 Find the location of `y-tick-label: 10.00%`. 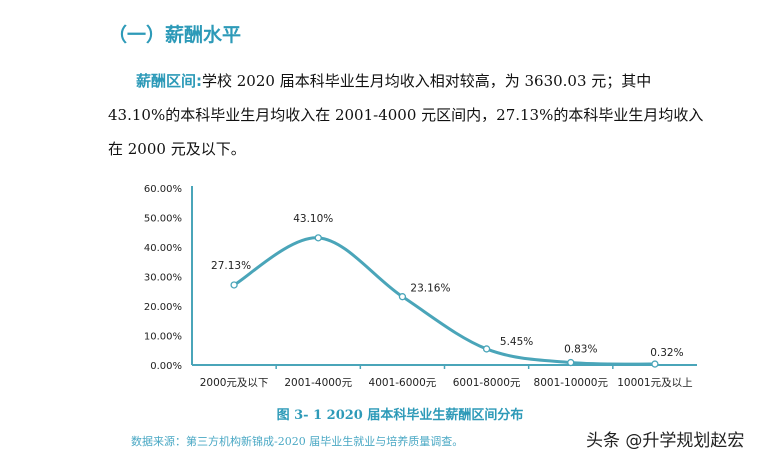

y-tick-label: 10.00% is located at coordinates (163, 337).